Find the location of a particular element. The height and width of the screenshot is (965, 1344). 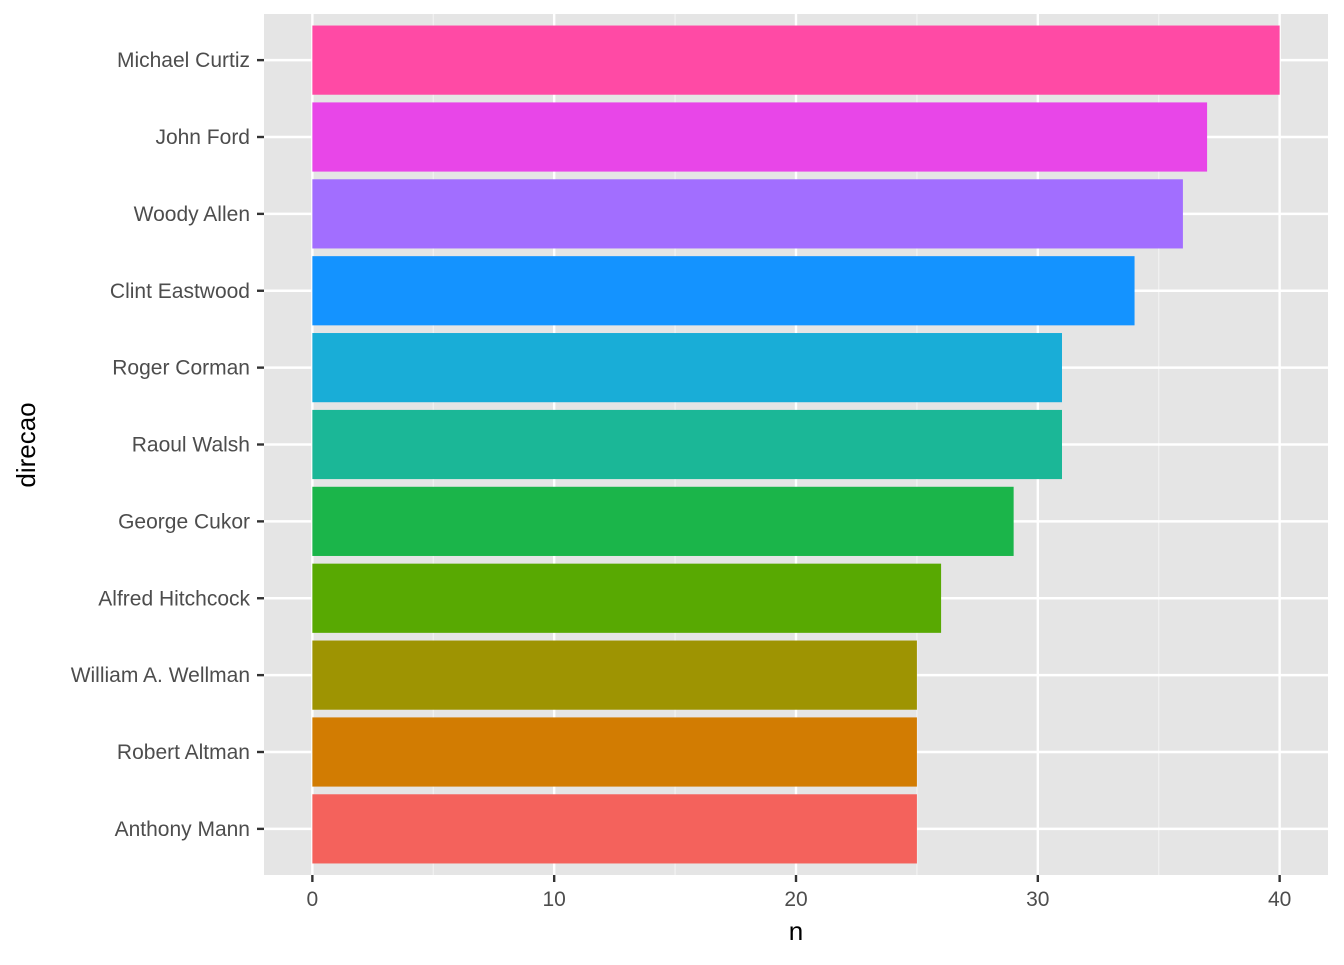

x-tick-label: 20 is located at coordinates (795, 899).